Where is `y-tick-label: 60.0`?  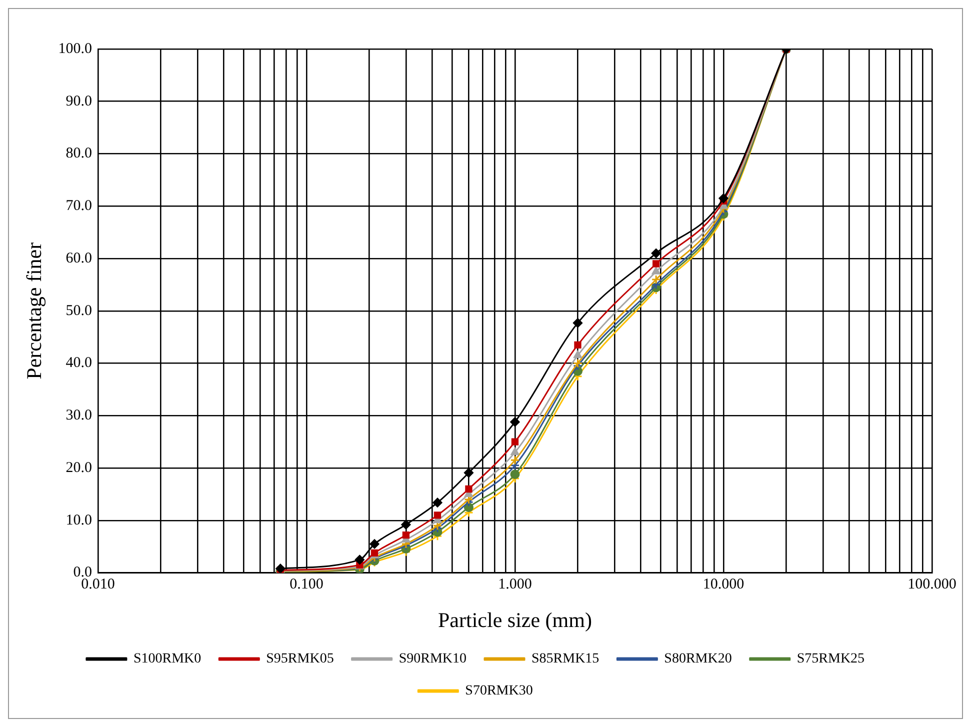 y-tick-label: 60.0 is located at coordinates (79, 258).